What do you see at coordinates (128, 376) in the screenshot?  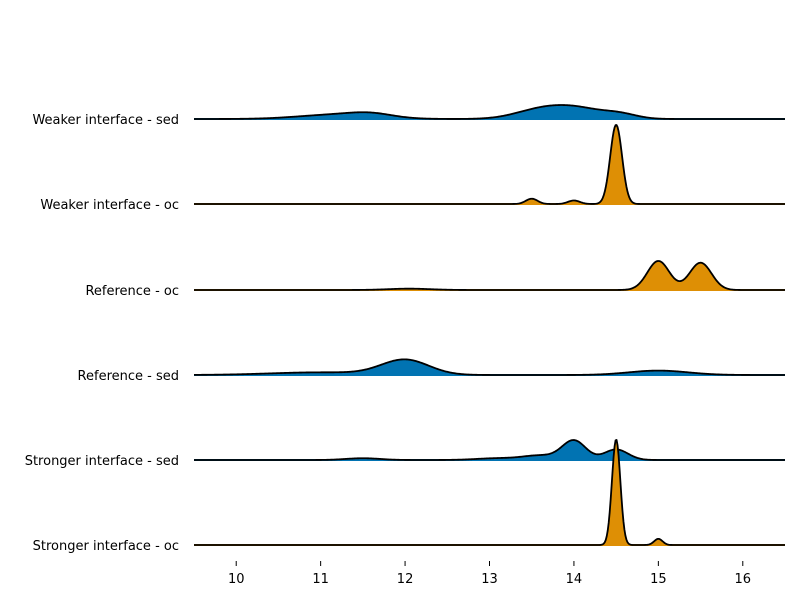 I see `row-label: Reference - sed` at bounding box center [128, 376].